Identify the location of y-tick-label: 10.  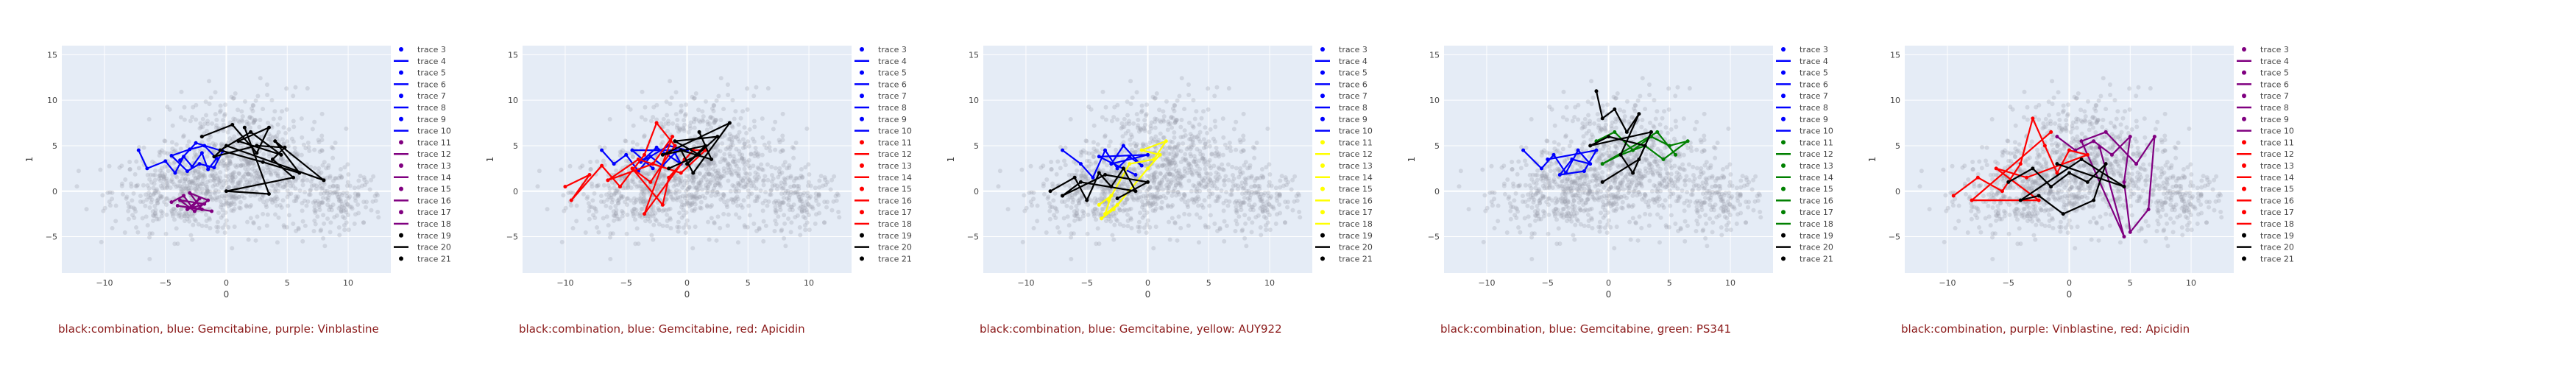
(1434, 100).